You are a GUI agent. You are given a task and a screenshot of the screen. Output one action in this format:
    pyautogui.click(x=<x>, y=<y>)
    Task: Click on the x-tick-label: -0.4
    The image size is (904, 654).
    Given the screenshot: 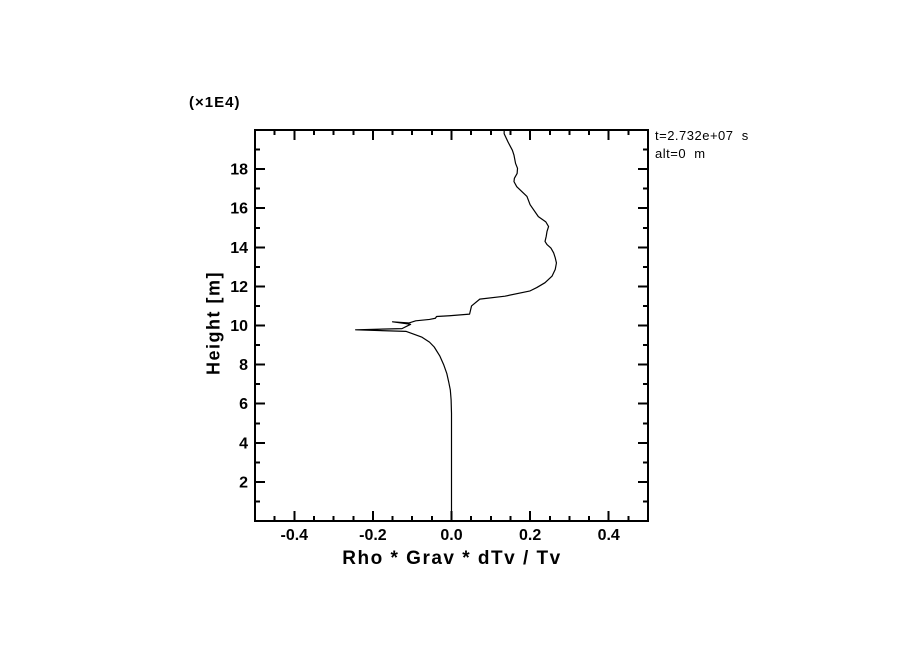 What is the action you would take?
    pyautogui.click(x=295, y=535)
    